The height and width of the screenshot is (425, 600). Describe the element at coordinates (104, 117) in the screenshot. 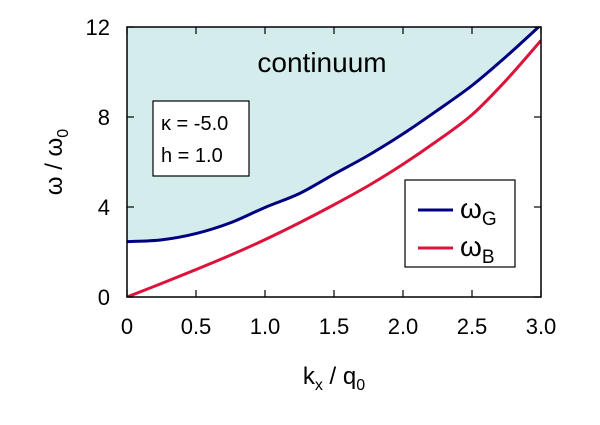

I see `y-tick-label: 8` at that location.